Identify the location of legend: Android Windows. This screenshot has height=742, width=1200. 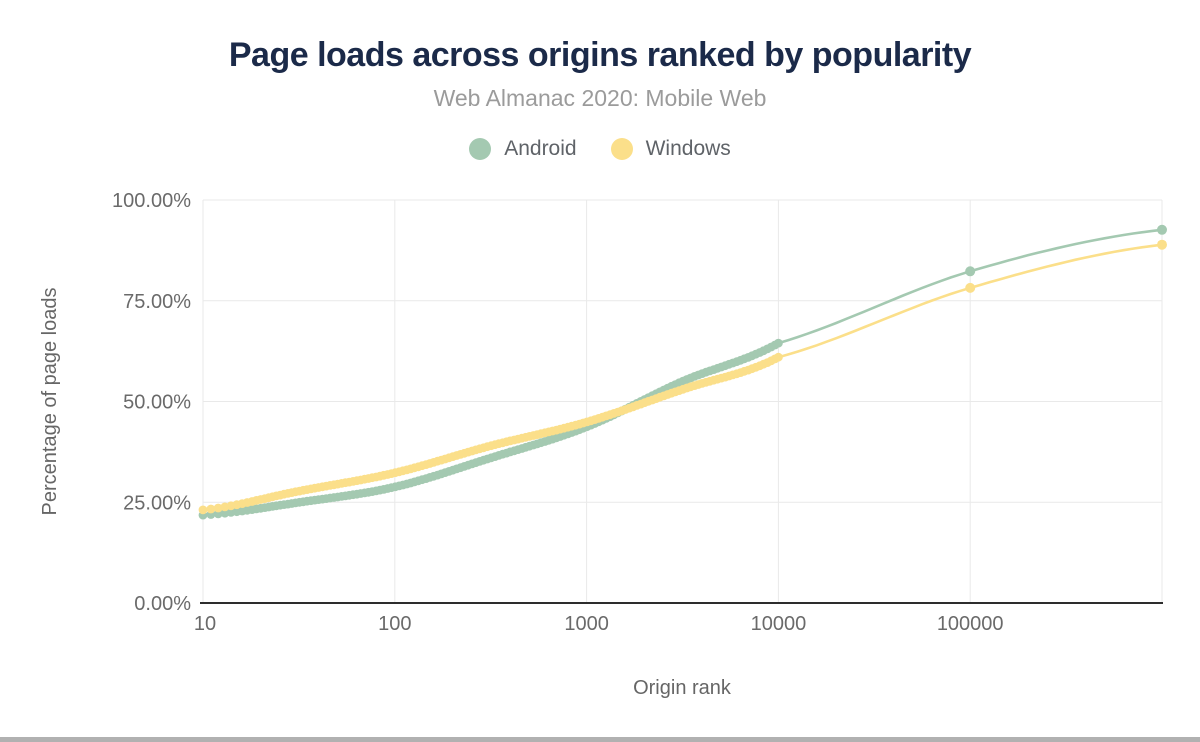
(600, 149).